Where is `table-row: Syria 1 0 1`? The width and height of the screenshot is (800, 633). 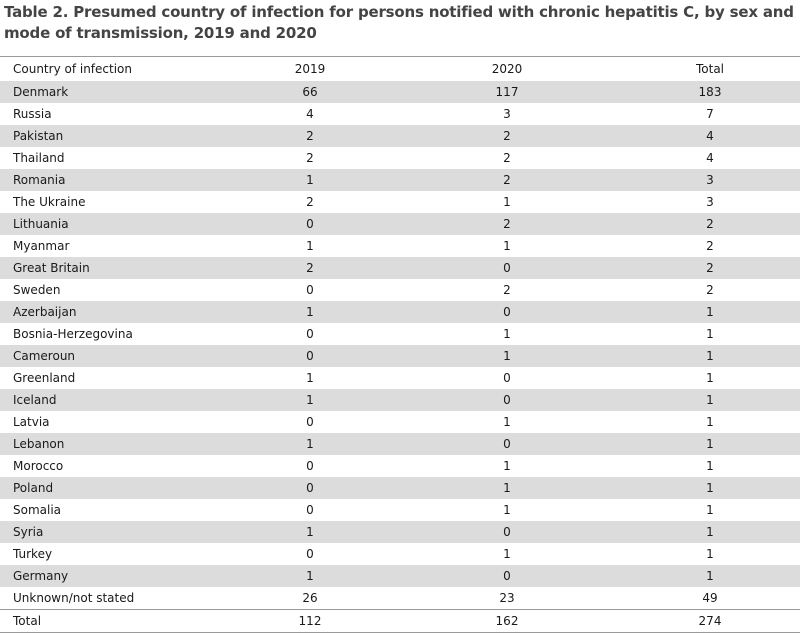
table-row: Syria 1 0 1 is located at coordinates (400, 532).